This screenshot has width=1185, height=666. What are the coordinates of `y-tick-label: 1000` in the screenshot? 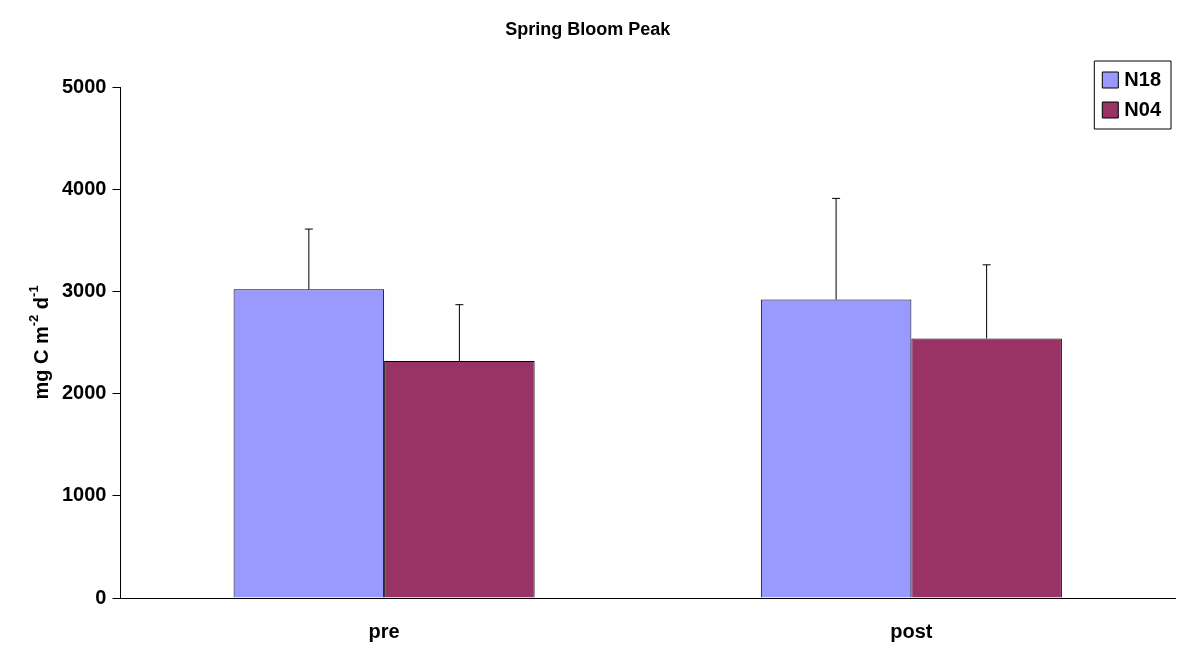 It's located at (84, 494).